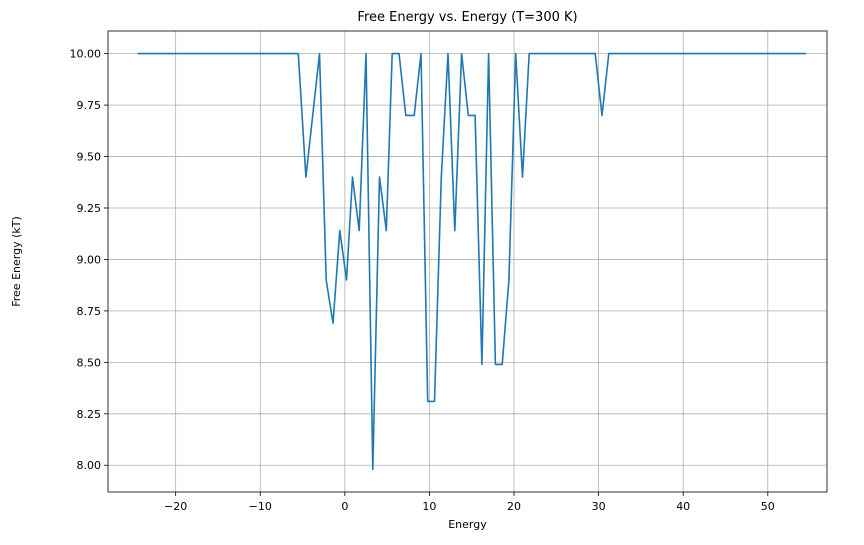  What do you see at coordinates (429, 506) in the screenshot?
I see `x-tick-label: 10` at bounding box center [429, 506].